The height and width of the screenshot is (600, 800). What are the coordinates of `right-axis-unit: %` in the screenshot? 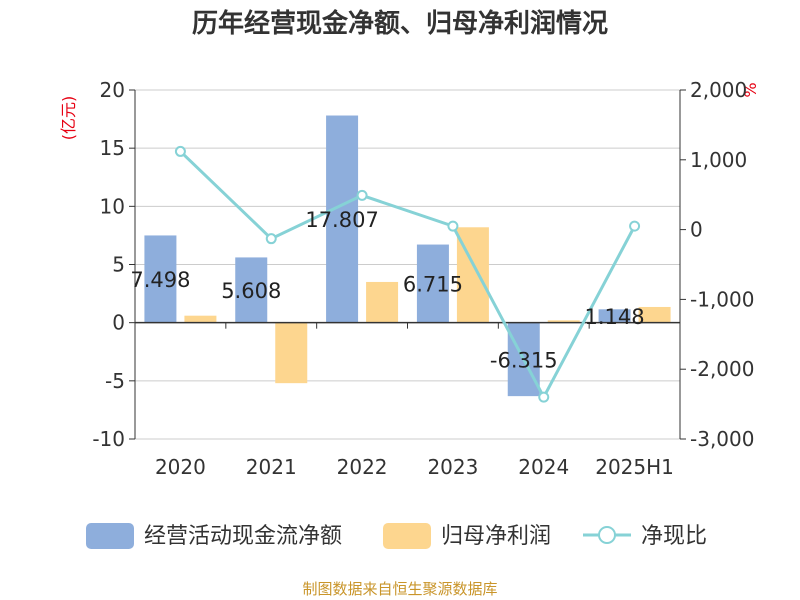 It's located at (750, 89).